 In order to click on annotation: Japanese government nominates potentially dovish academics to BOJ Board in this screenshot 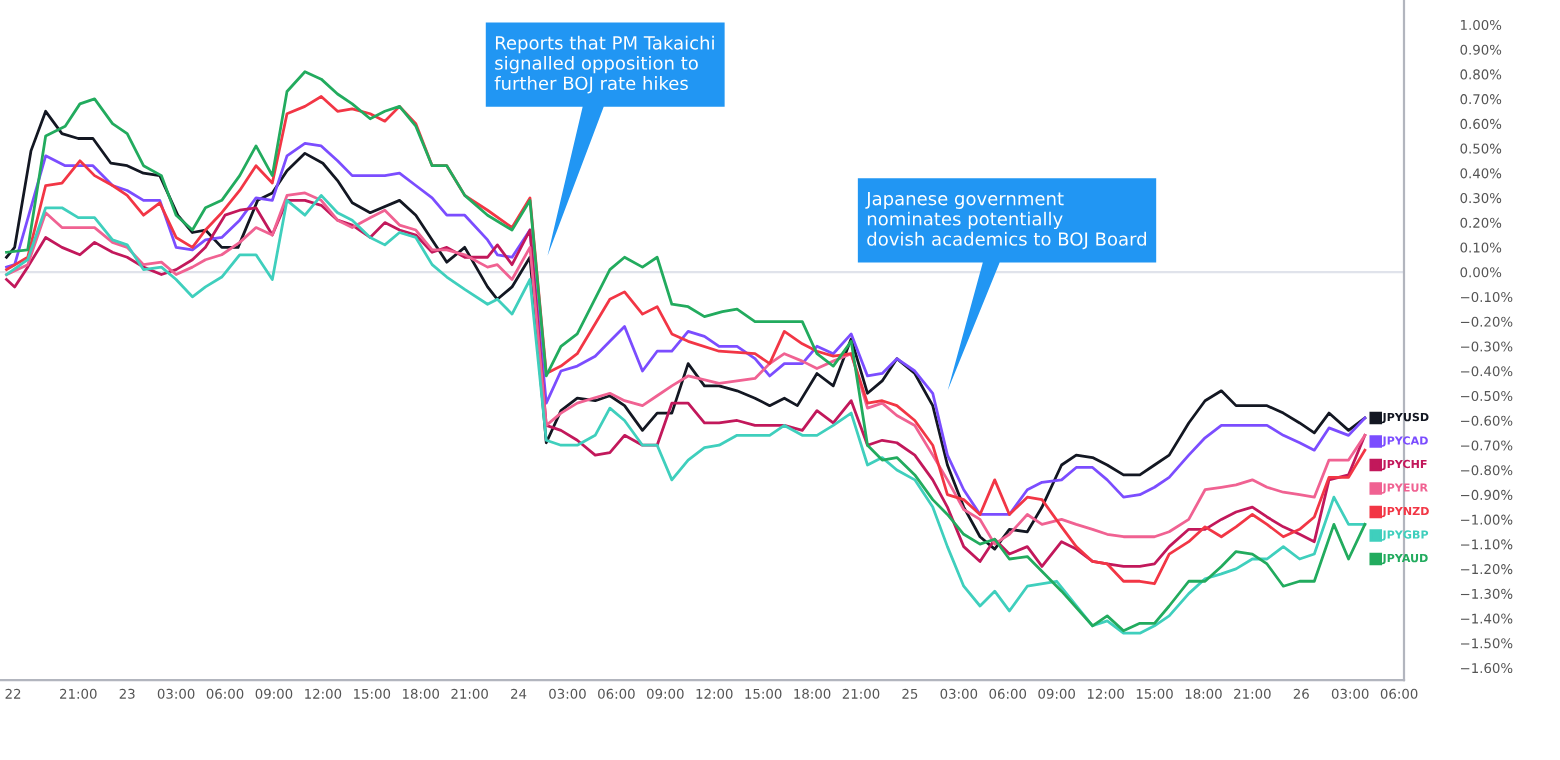, I will do `click(1006, 220)`.